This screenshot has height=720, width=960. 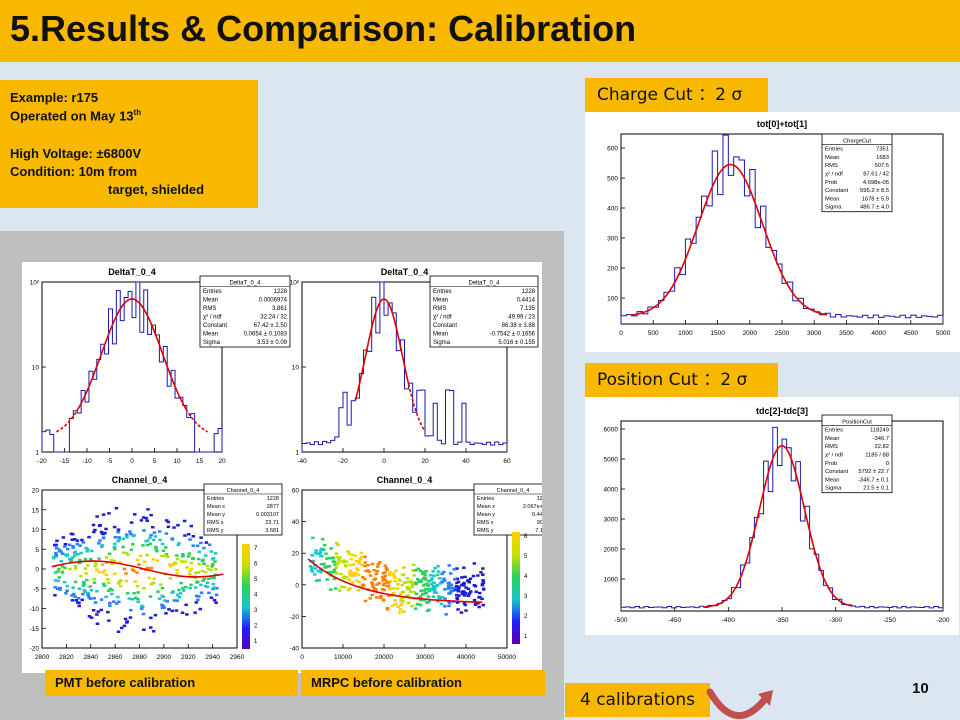 What do you see at coordinates (302, 657) in the screenshot?
I see `x-tick-label: 0` at bounding box center [302, 657].